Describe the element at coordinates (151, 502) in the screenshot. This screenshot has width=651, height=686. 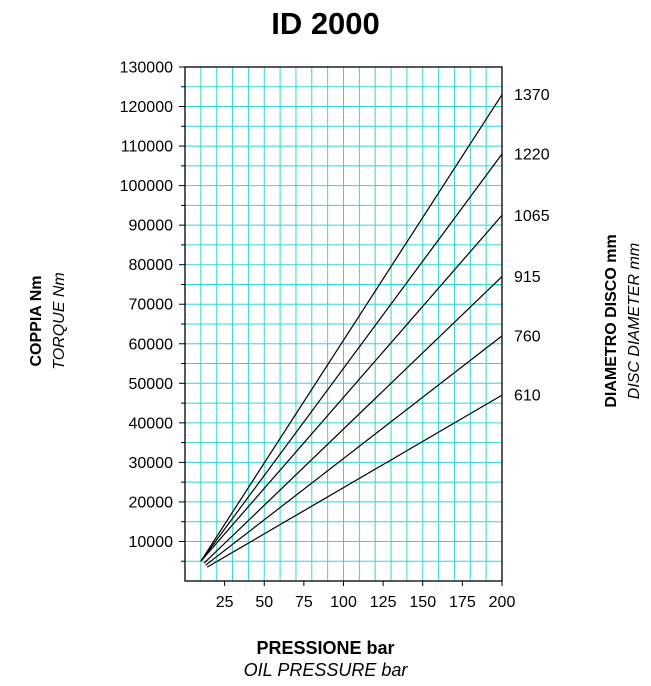
I see `y-tick-label: 20000` at that location.